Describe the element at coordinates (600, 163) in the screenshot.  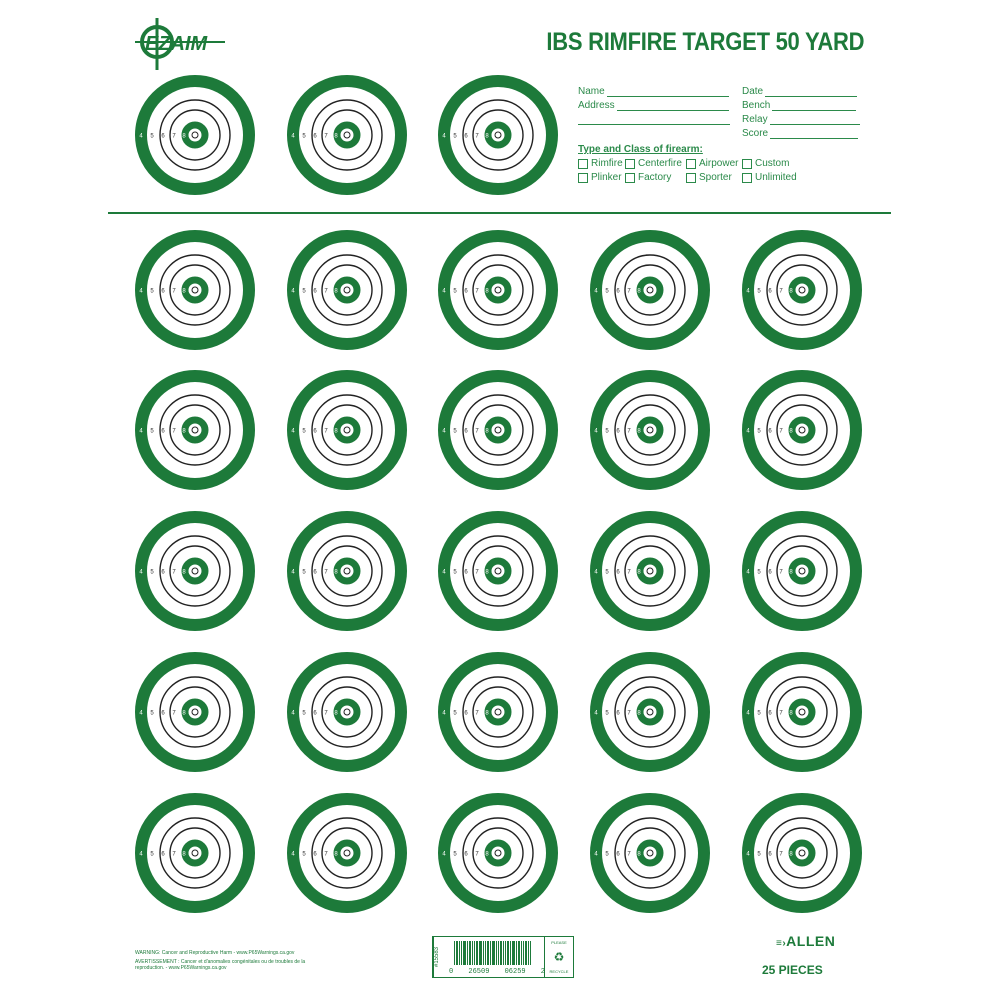
I see `checkbox-rimfire: Rimfire` at that location.